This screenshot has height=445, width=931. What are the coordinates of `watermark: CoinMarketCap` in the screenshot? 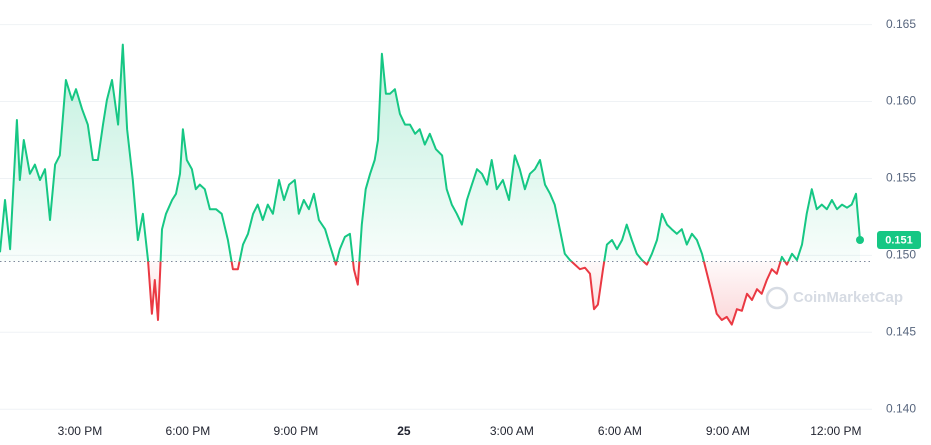 It's located at (834, 298).